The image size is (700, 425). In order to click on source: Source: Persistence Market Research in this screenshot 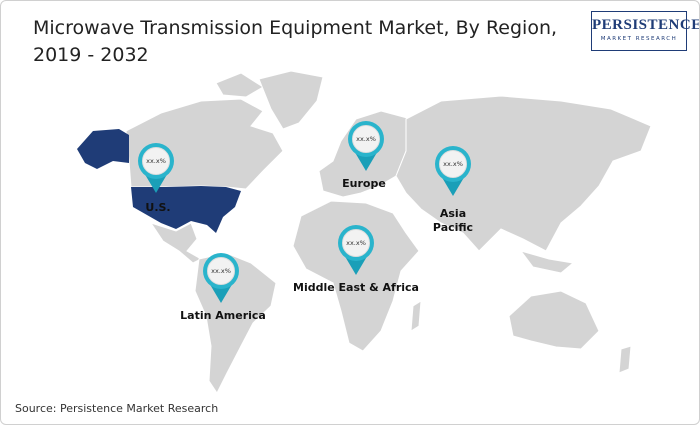, I will do `click(117, 408)`.